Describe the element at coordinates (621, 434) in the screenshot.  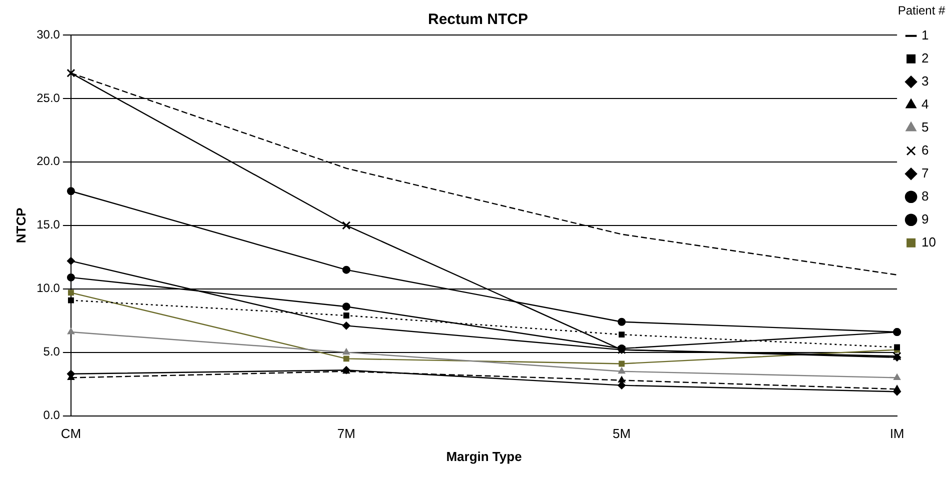
I see `x-tick-label: 5M` at that location.